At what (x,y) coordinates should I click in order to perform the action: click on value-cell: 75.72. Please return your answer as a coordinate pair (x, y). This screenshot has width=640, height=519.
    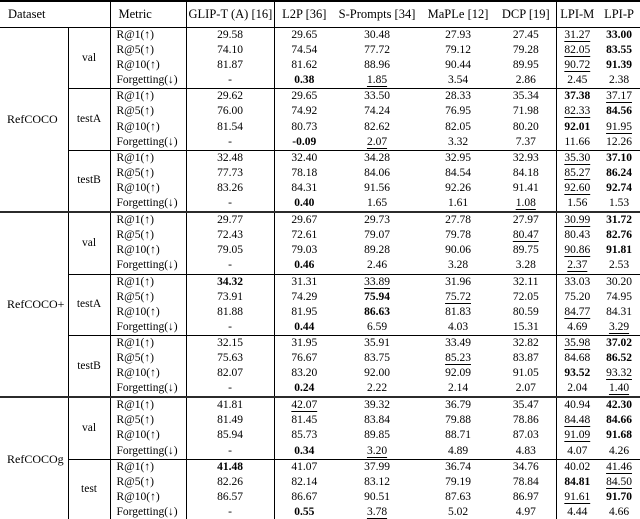
    Looking at the image, I should click on (458, 296).